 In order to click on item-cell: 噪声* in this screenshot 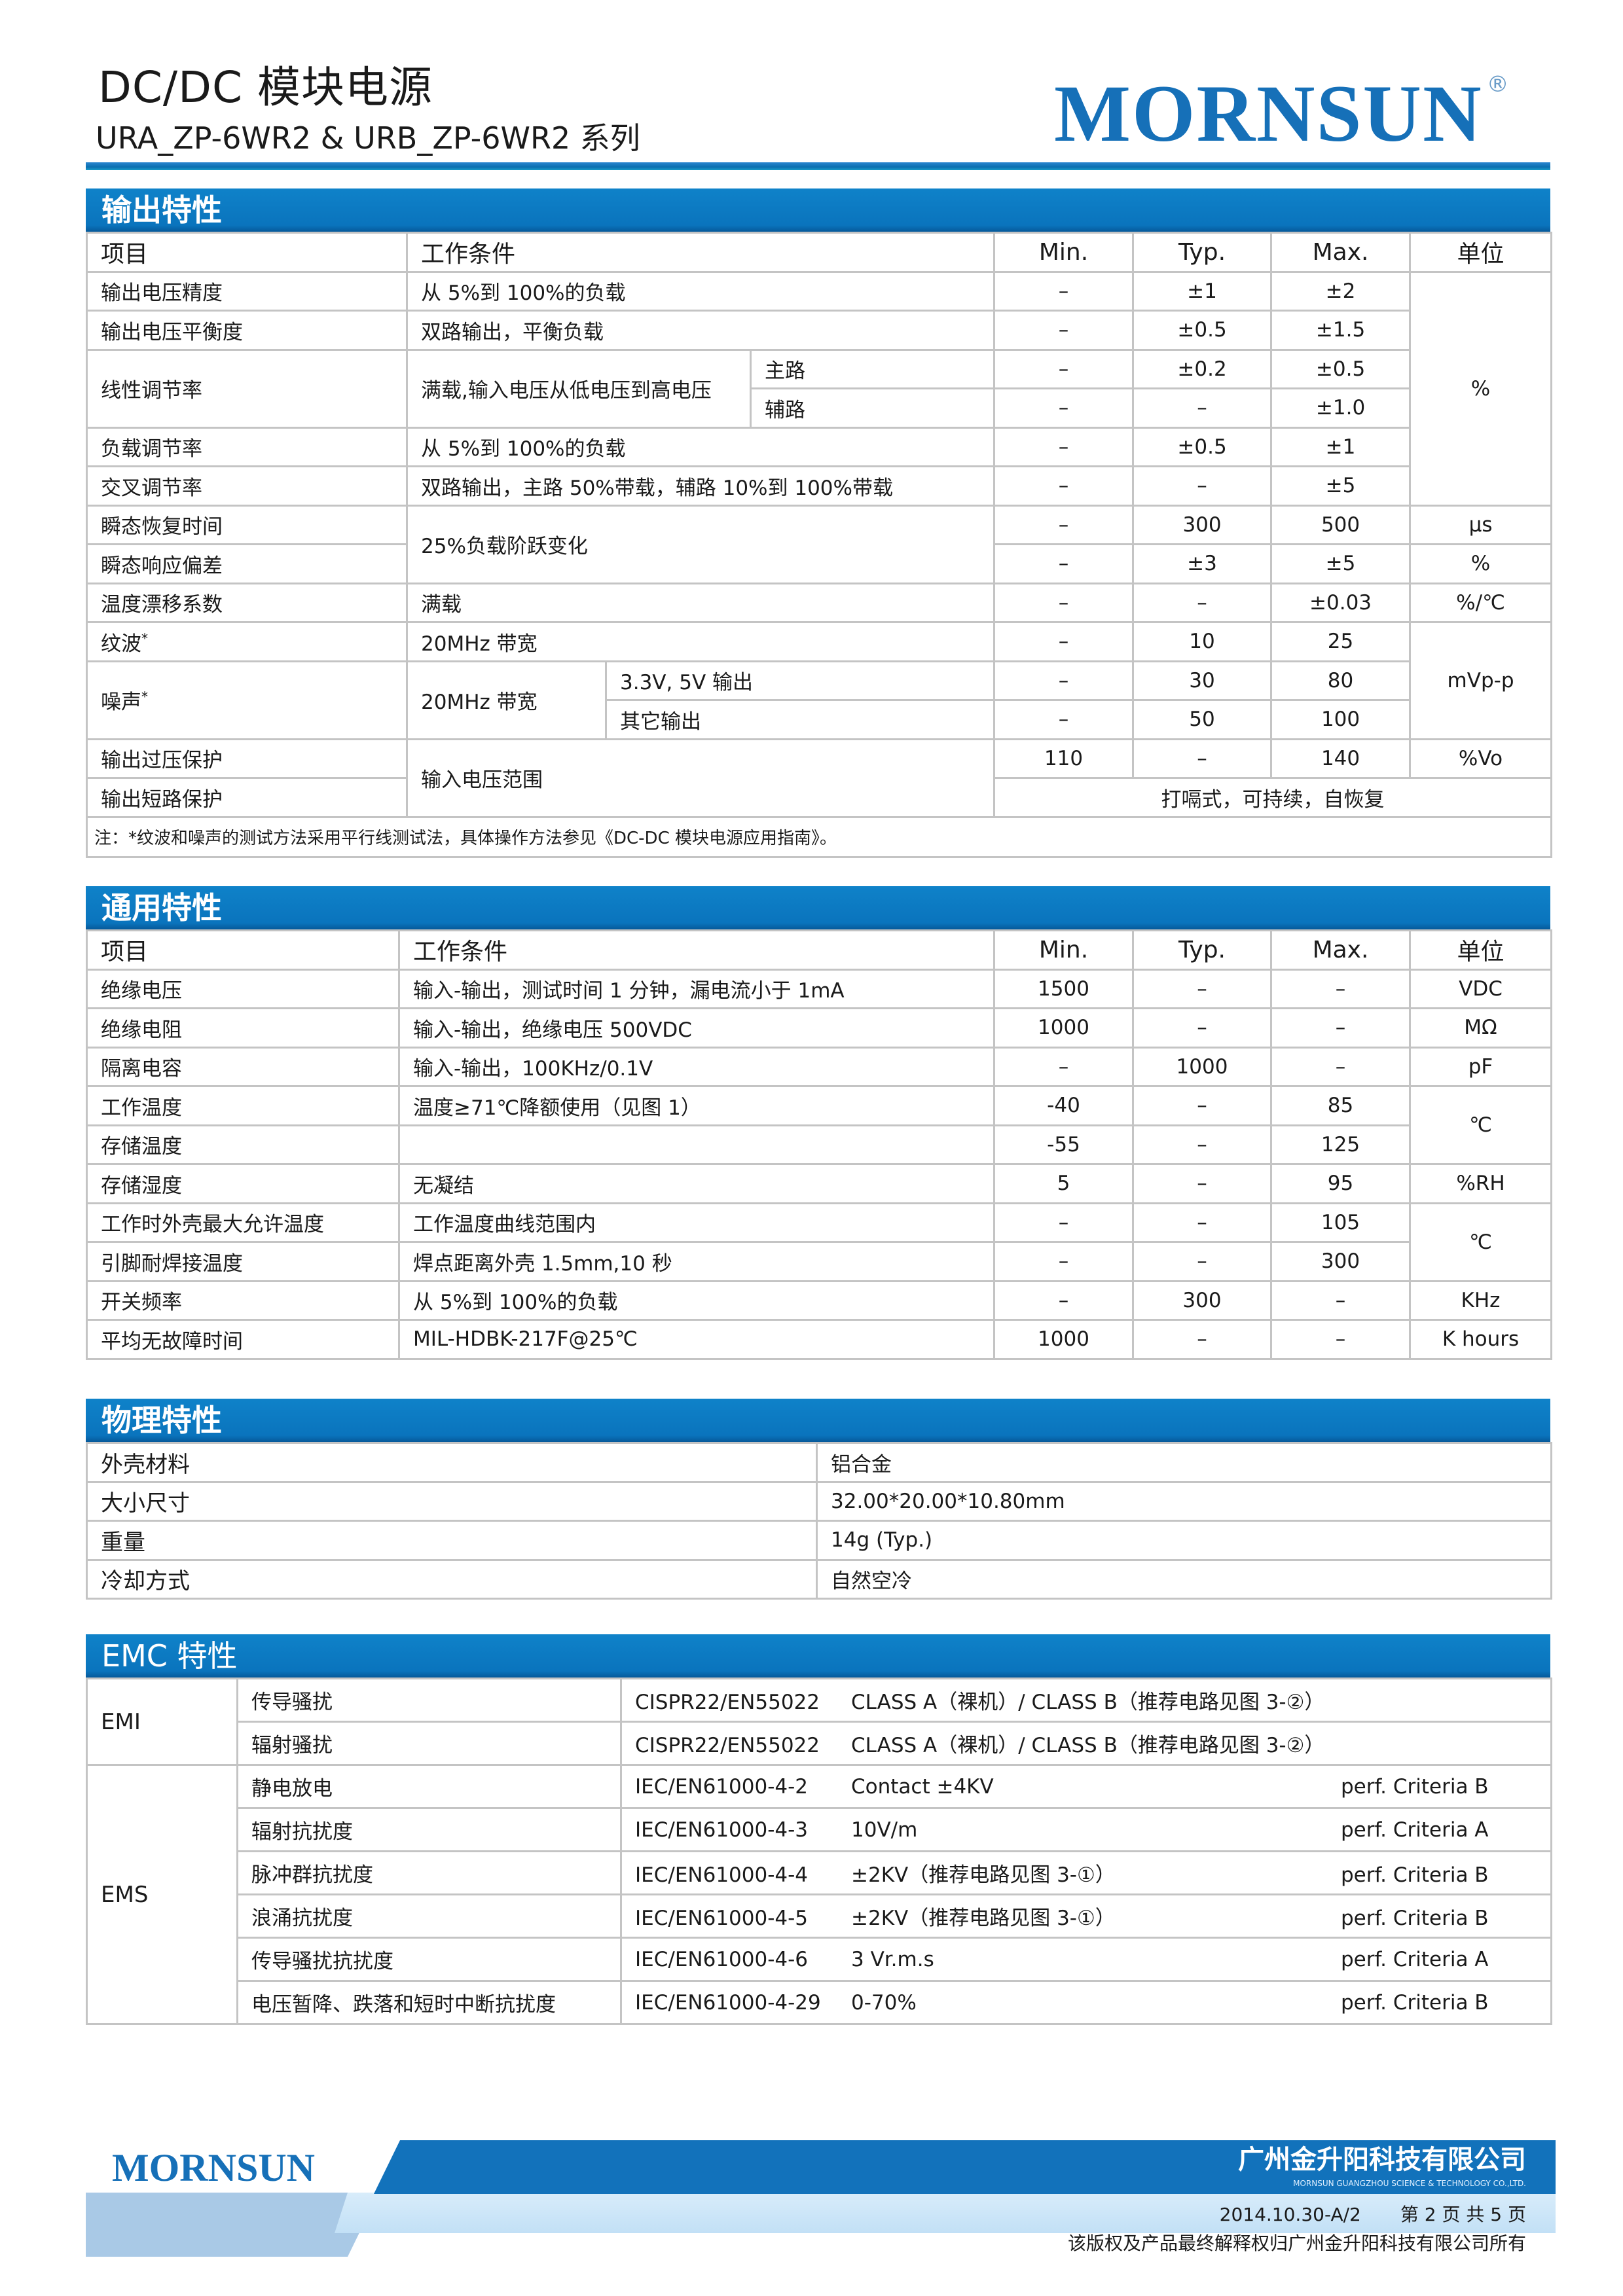, I will do `click(247, 700)`.